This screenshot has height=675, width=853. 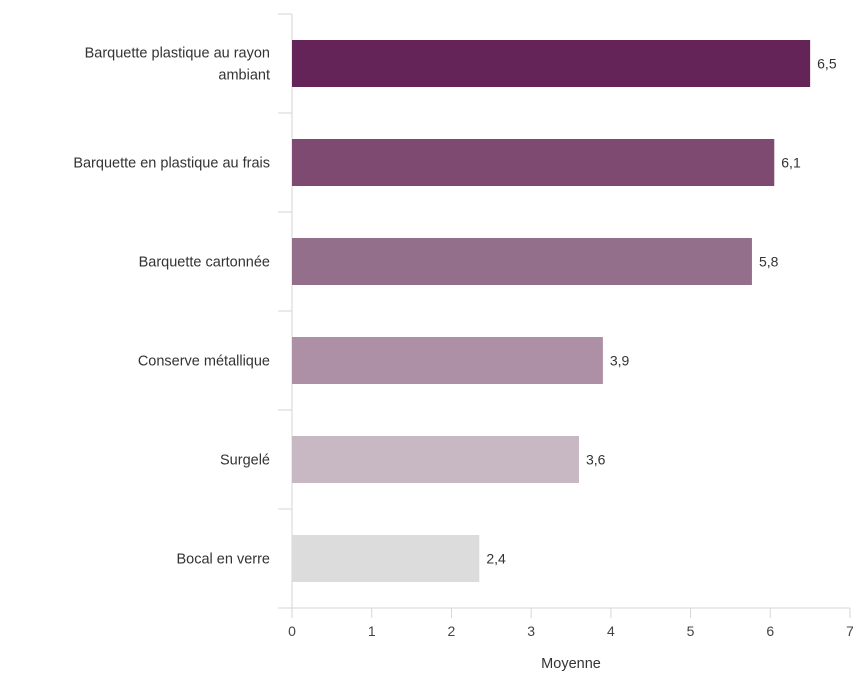 I want to click on x-tick-label: 3, so click(x=531, y=631).